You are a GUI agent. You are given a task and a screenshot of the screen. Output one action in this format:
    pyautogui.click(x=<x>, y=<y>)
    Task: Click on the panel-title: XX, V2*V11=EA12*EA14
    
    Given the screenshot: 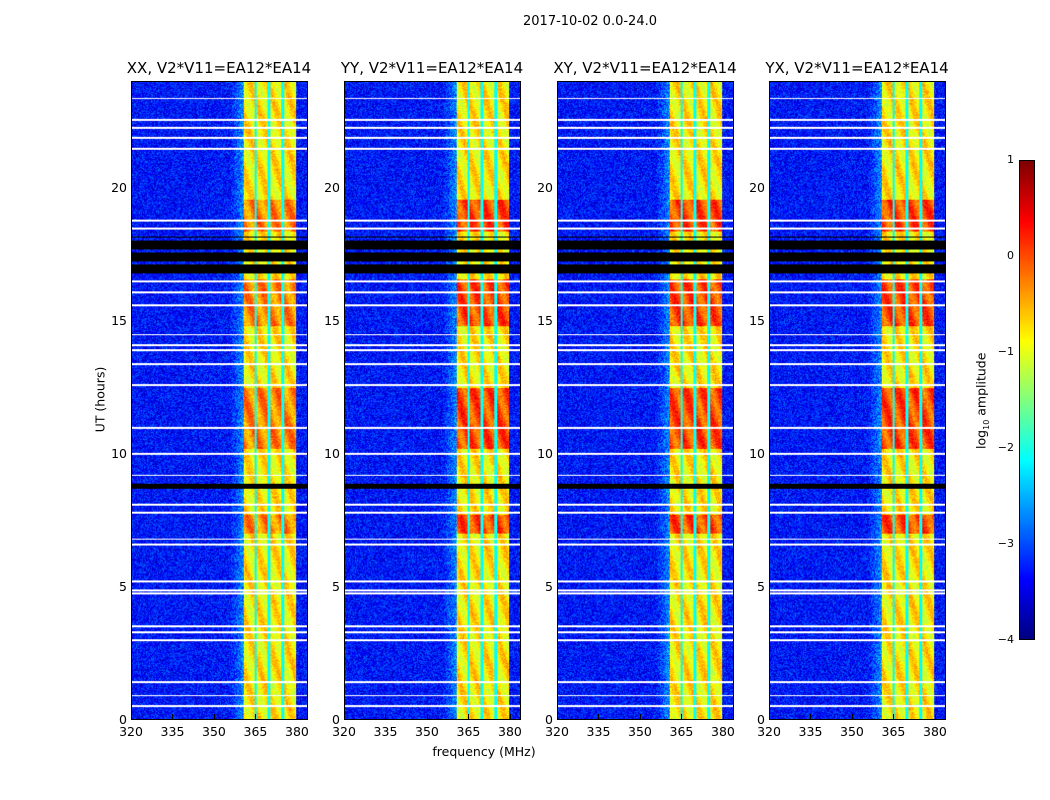 What is the action you would take?
    pyautogui.click(x=219, y=68)
    